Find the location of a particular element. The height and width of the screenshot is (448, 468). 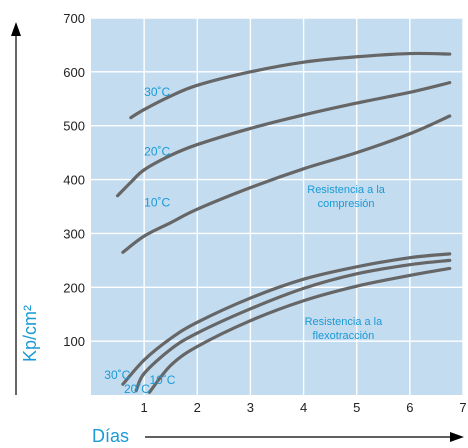

y-axis-arrow-head is located at coordinates (16, 29).